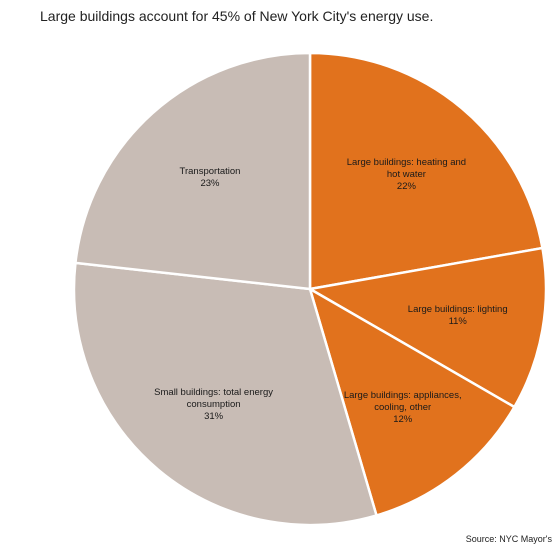 The image size is (560, 560). Describe the element at coordinates (407, 186) in the screenshot. I see `slice-value-label: 22%` at that location.